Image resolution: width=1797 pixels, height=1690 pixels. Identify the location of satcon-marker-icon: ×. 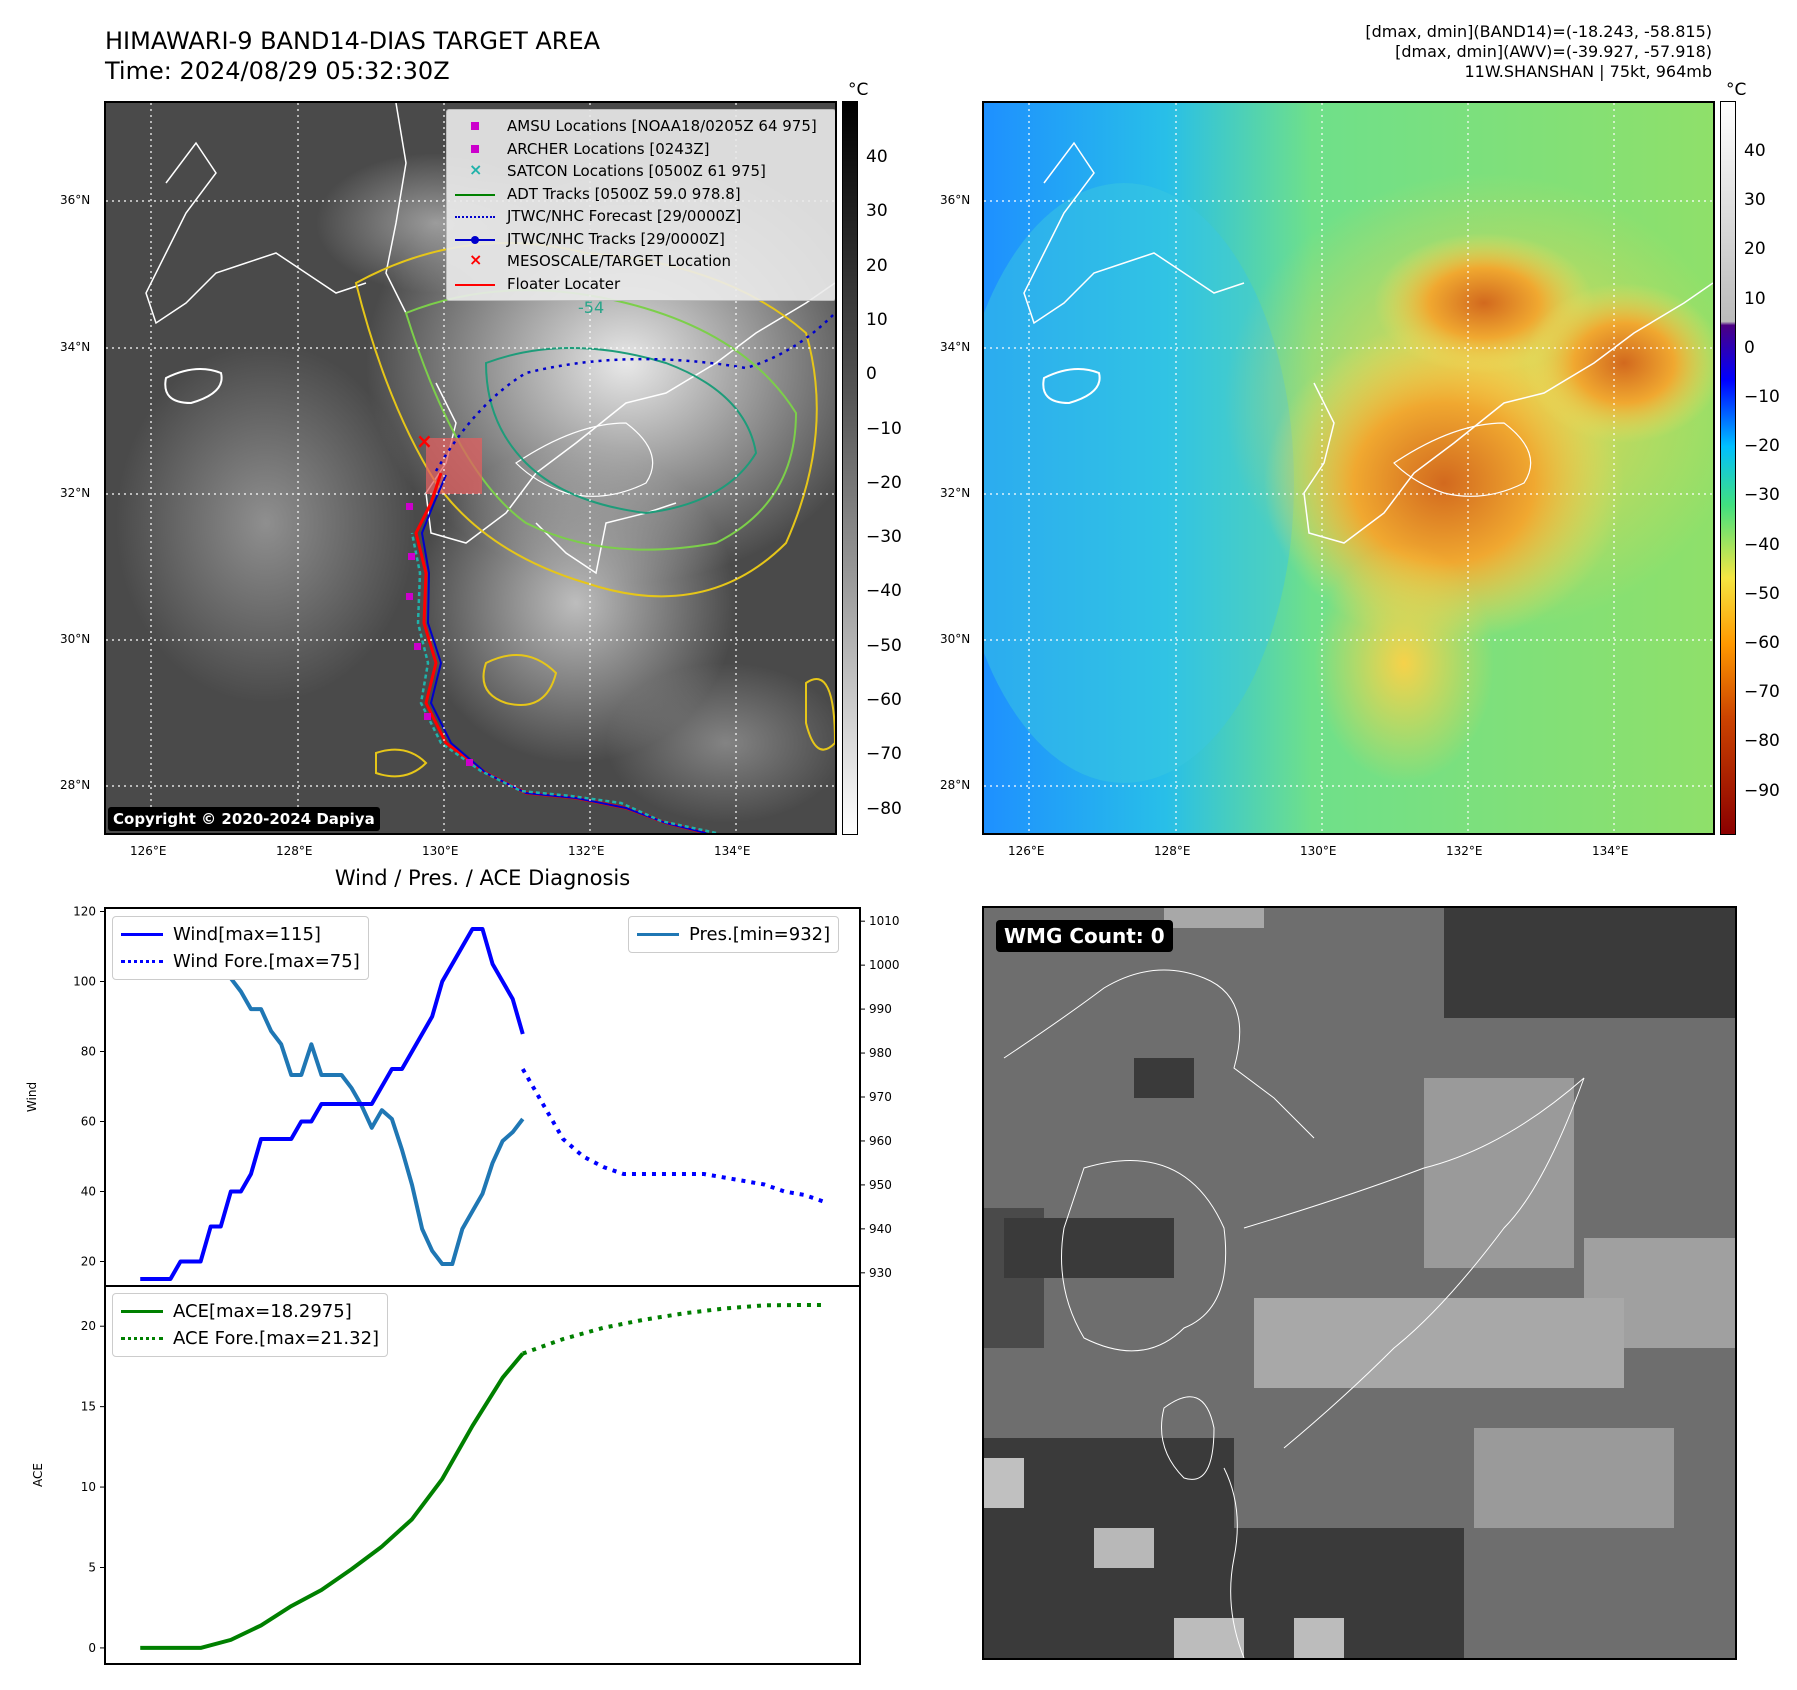
(476, 170).